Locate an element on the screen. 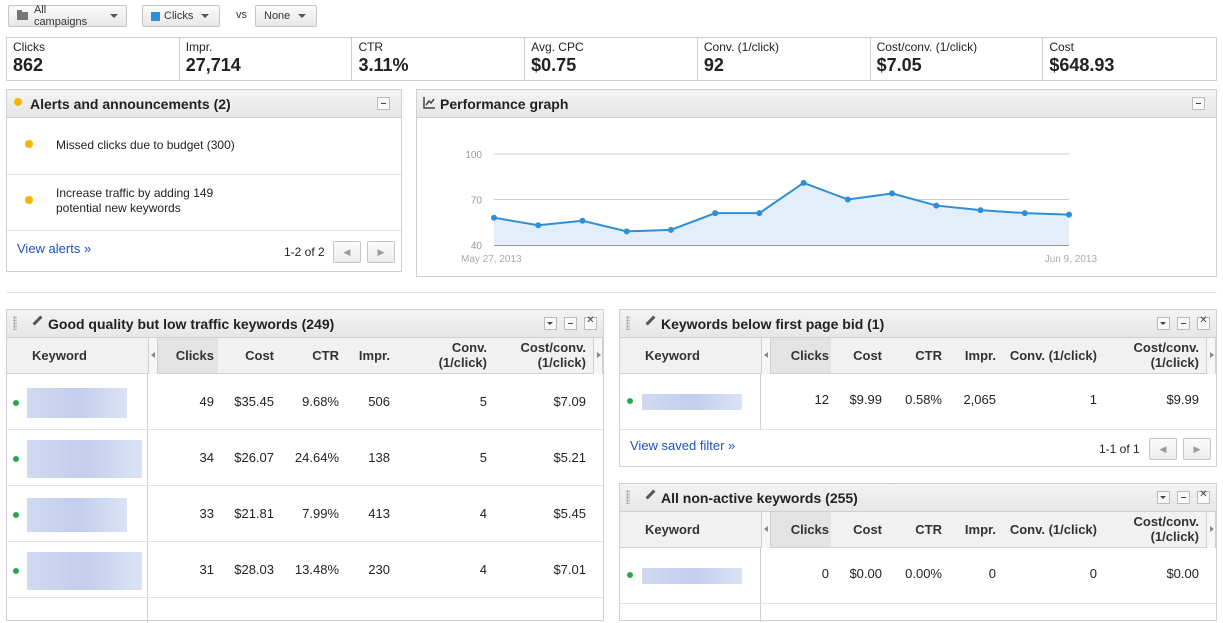 The image size is (1223, 623). cell-clicks: 0 is located at coordinates (825, 573).